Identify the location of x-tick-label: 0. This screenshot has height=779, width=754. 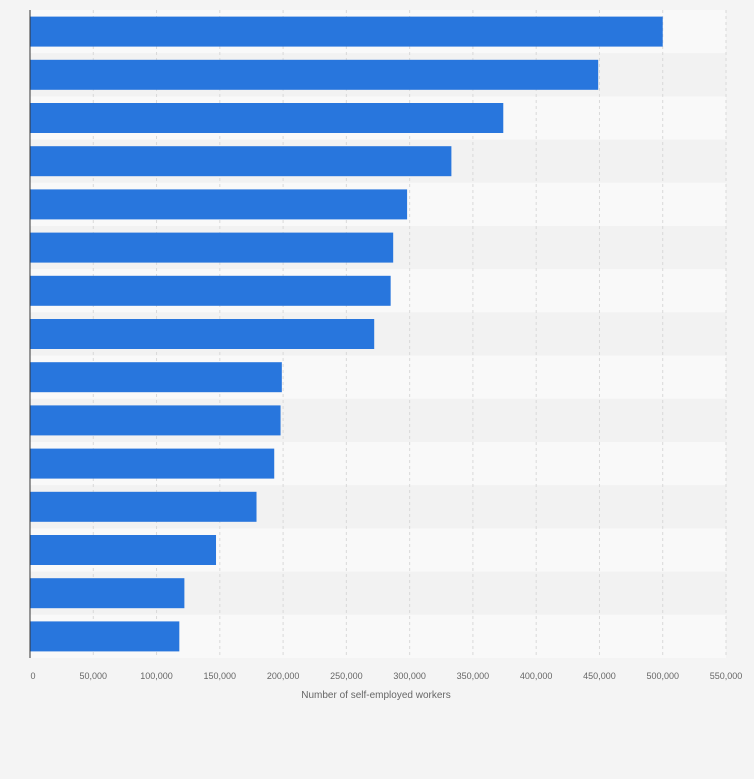
(32, 676).